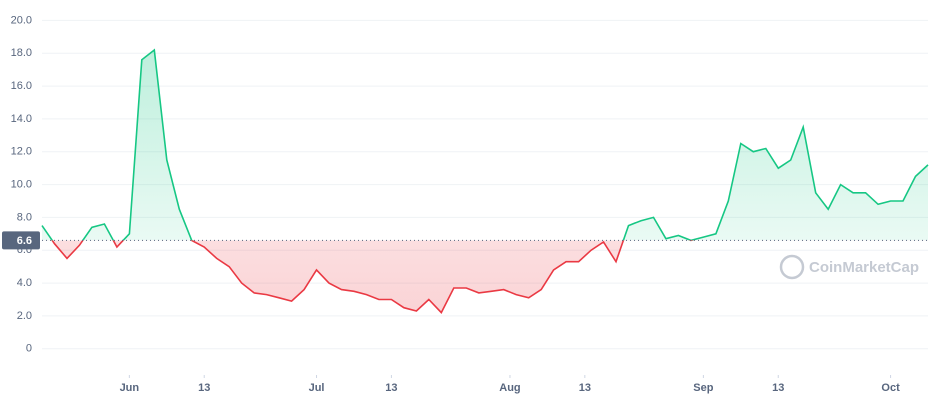 The image size is (930, 400). I want to click on y-tick-label: 12.0, so click(21, 152).